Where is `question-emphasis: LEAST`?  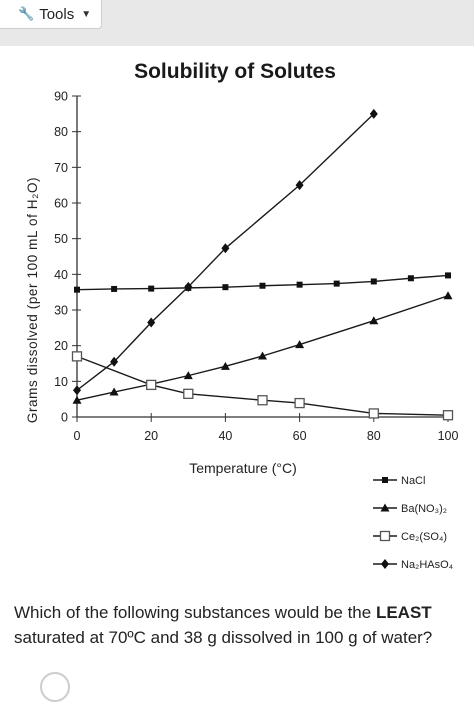
question-emphasis: LEAST is located at coordinates (403, 612).